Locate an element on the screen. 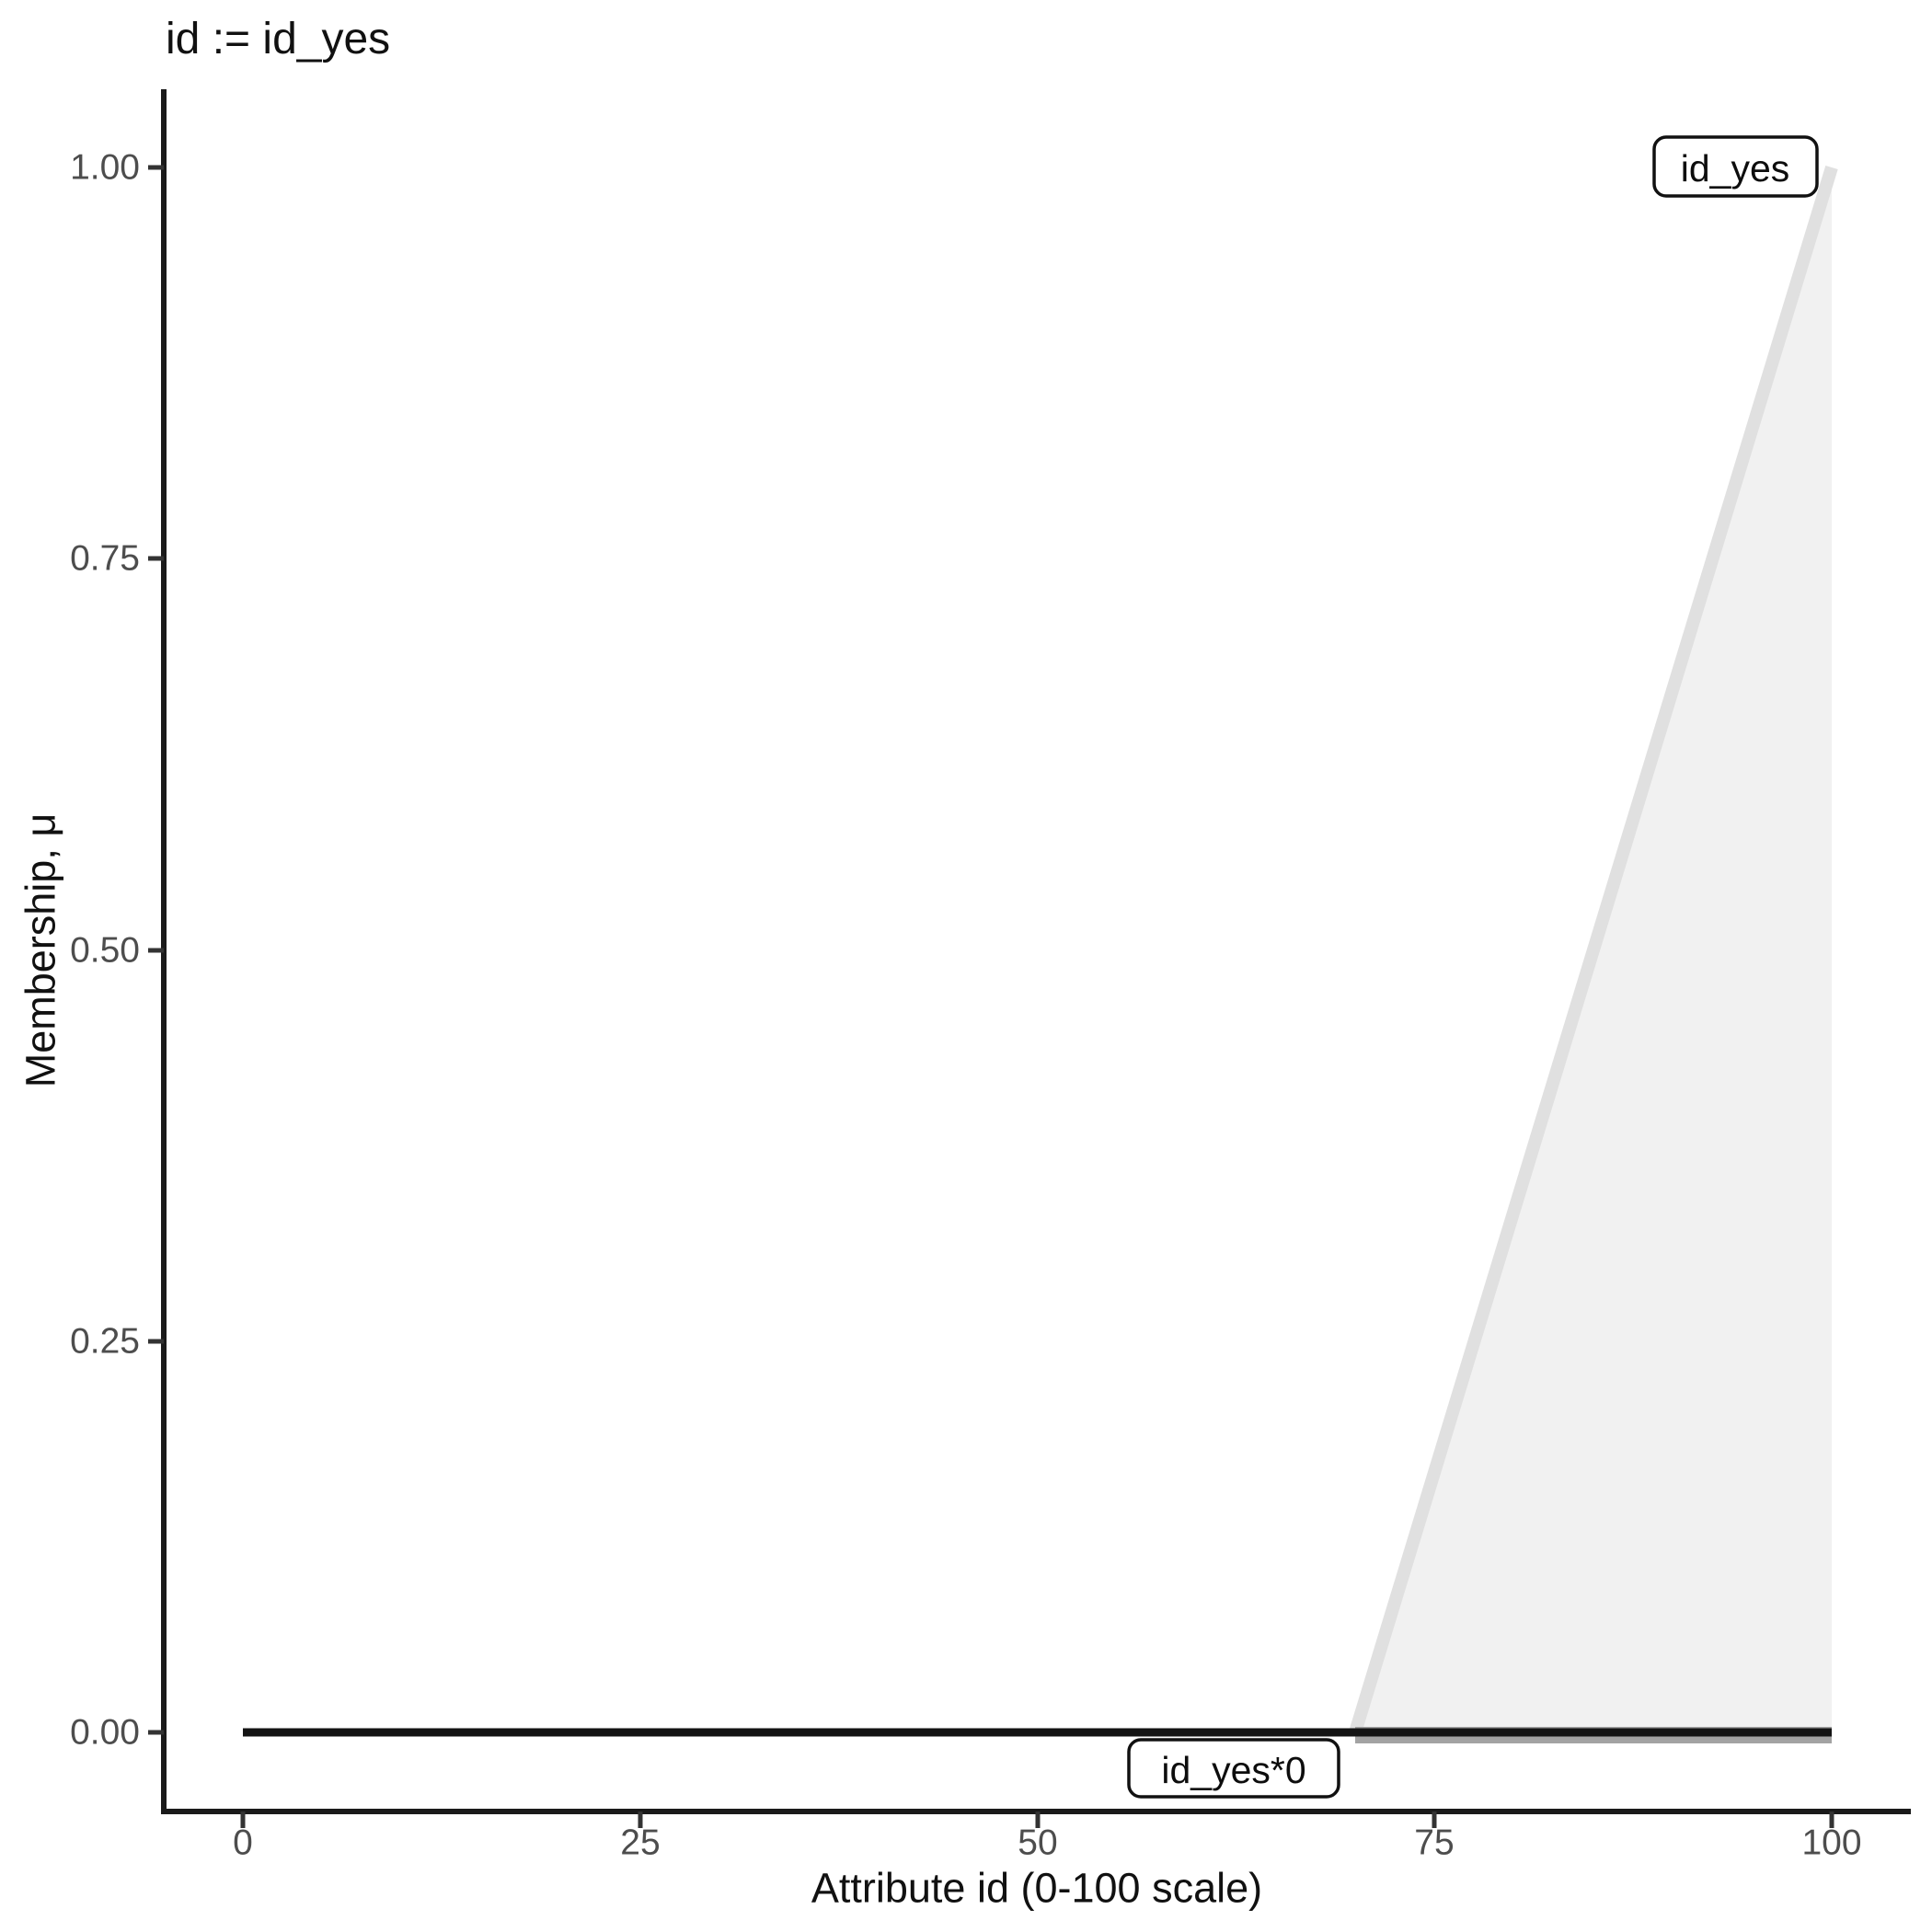  y-axis-title: Membership, μ is located at coordinates (40, 951).